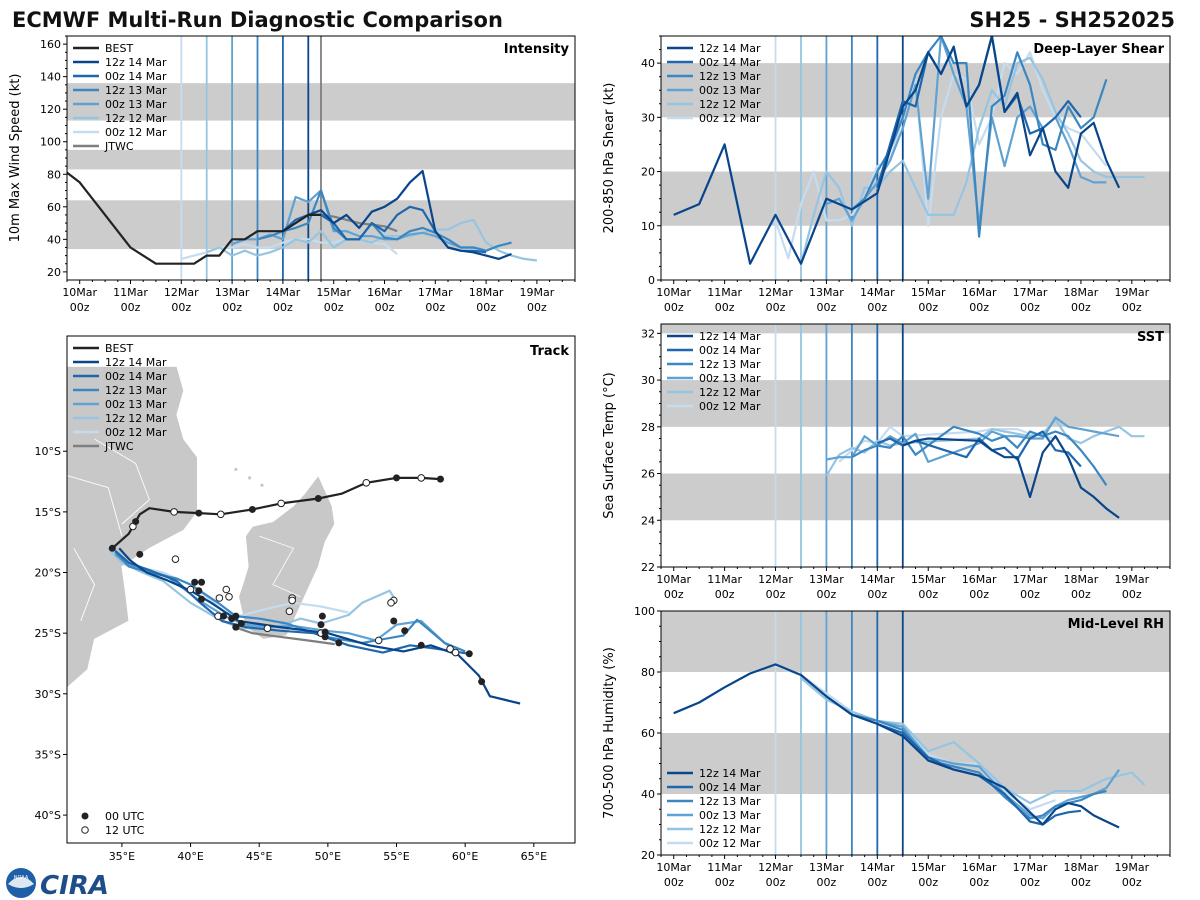 This screenshot has height=900, width=1200. Describe the element at coordinates (648, 733) in the screenshot. I see `y-tick-label: 60` at that location.